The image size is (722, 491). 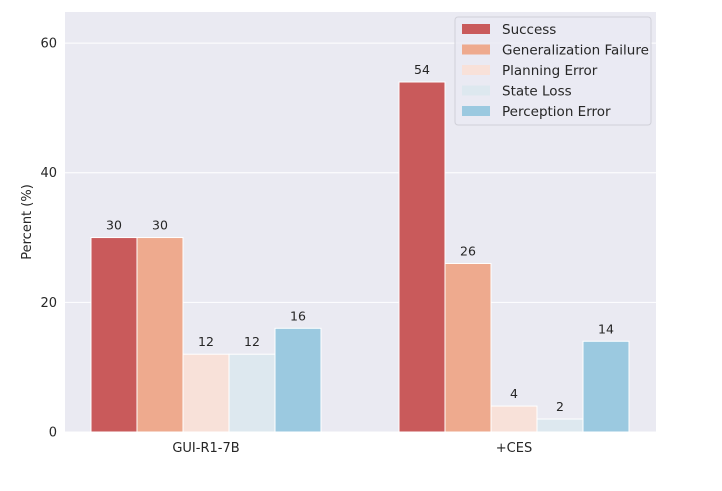 I want to click on data-label: 26, so click(x=468, y=250).